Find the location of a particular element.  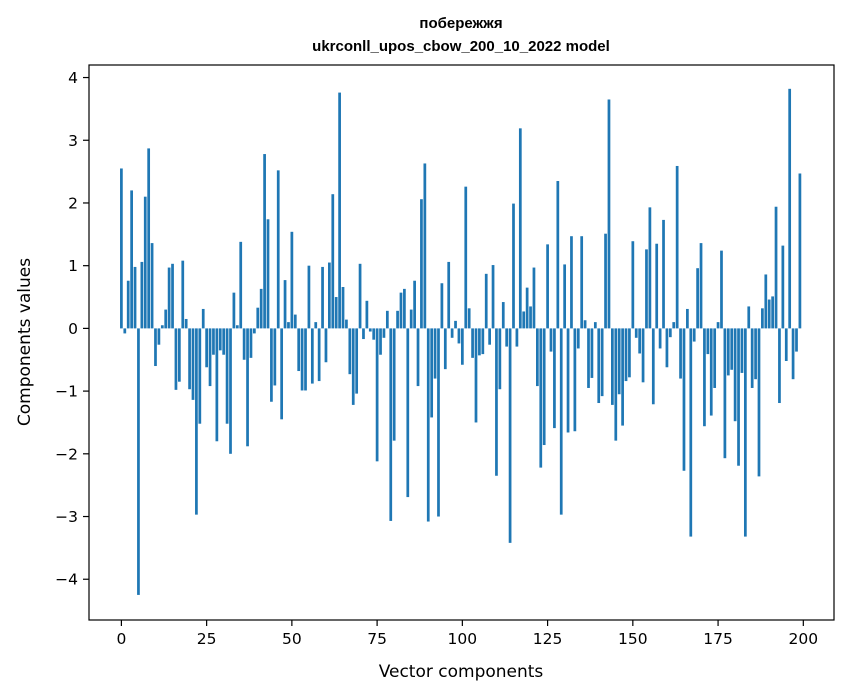

x-tick-label: 100 is located at coordinates (463, 639).